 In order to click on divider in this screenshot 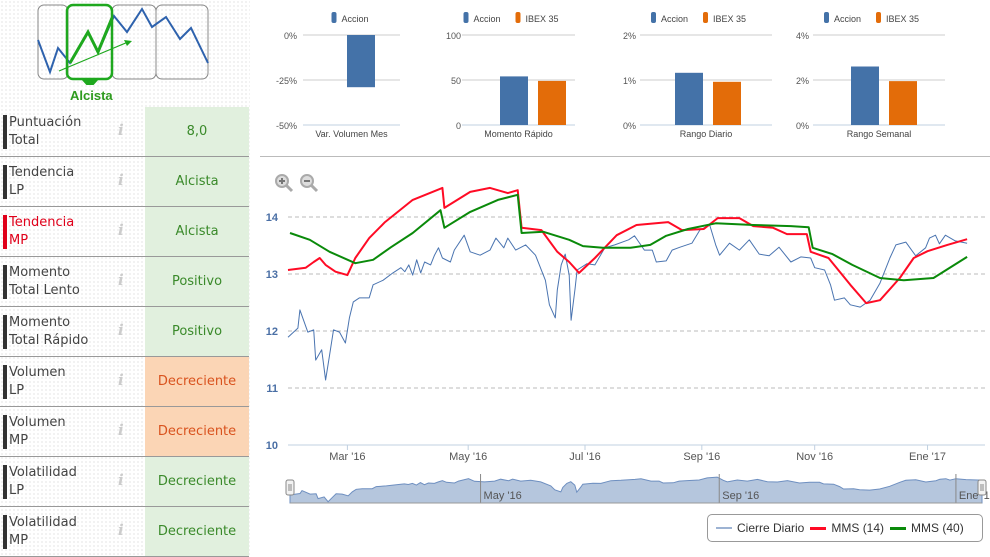, I will do `click(625, 156)`.